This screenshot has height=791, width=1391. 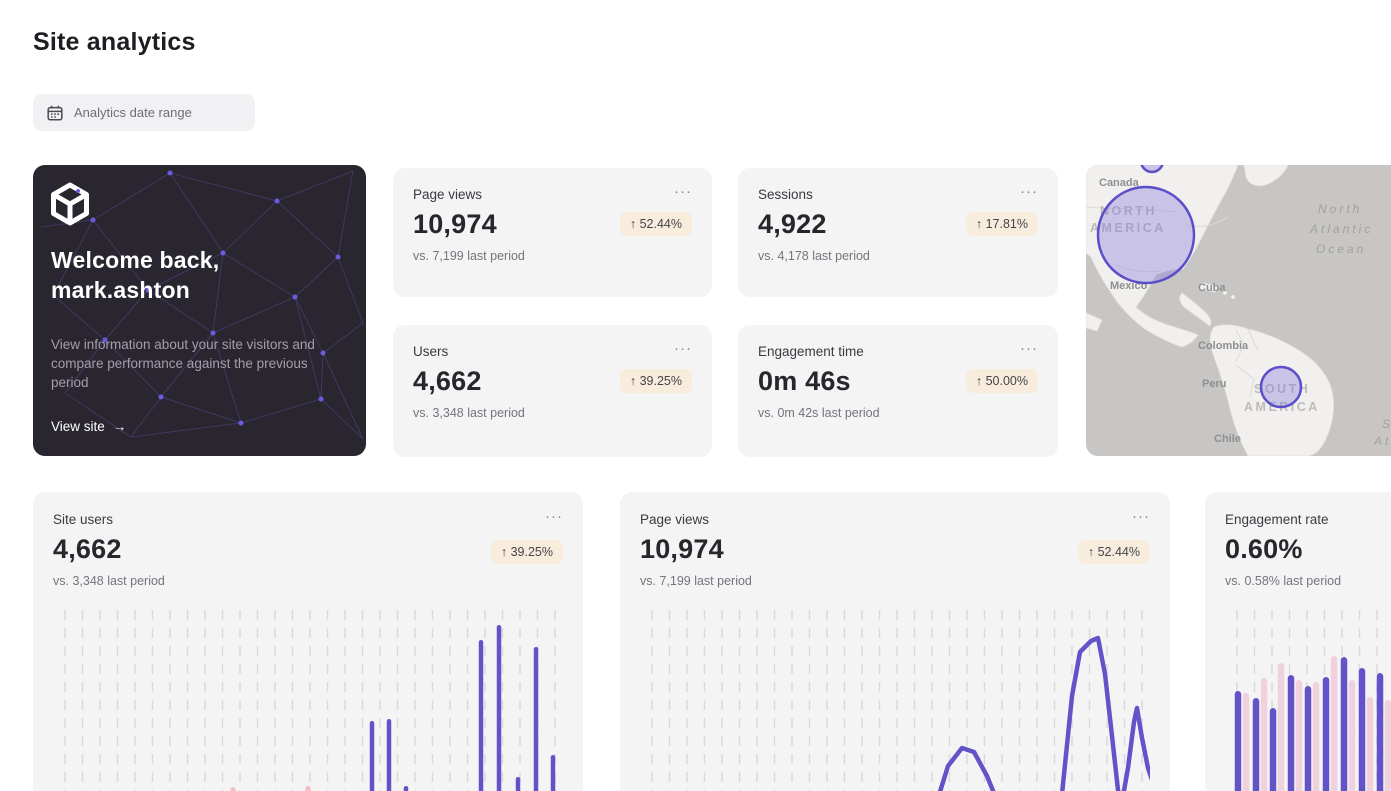 I want to click on chart-value: 10,974, so click(x=682, y=549).